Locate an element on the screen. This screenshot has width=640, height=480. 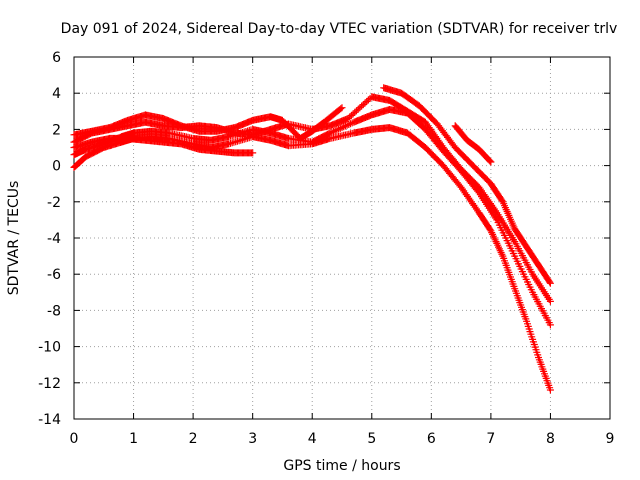
x-tick-label: 1 is located at coordinates (133, 439).